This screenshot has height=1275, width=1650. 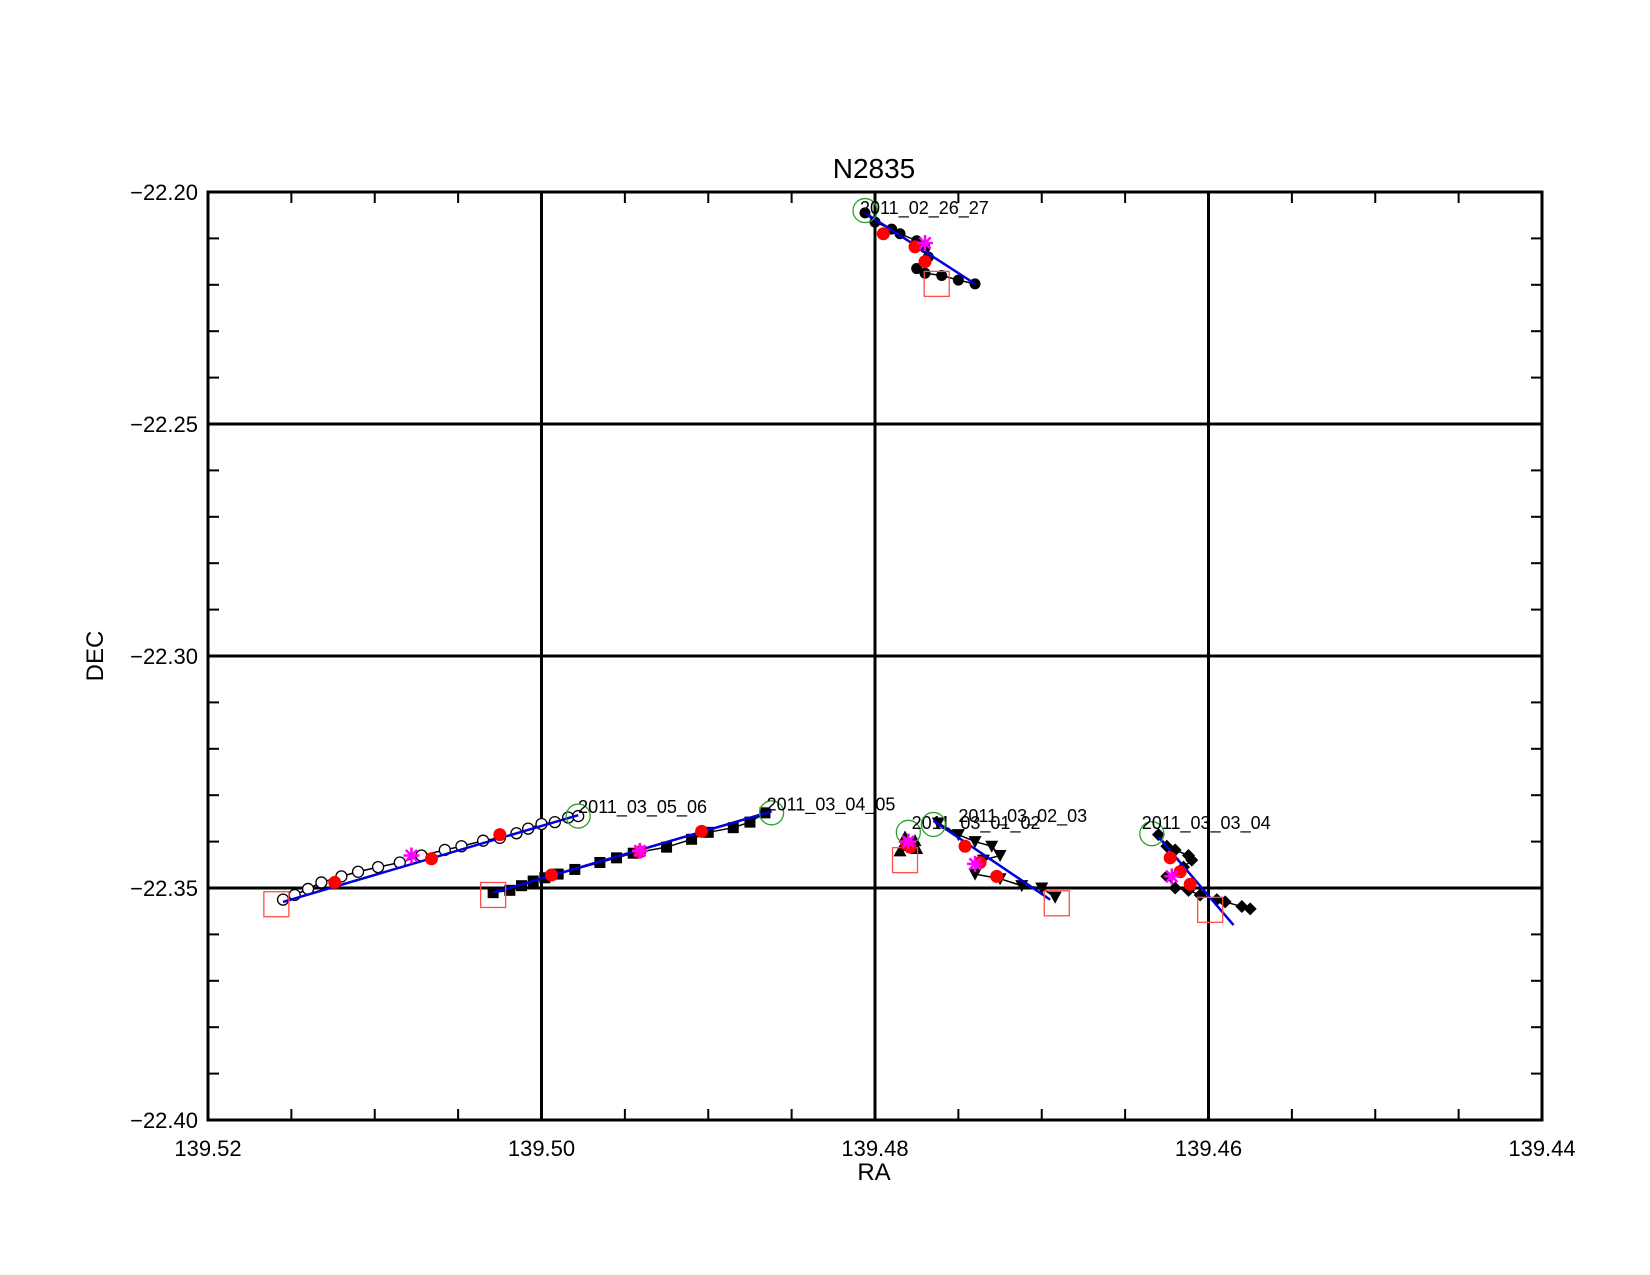 I want to click on track-label: 2011_02_26_27, so click(x=924, y=208).